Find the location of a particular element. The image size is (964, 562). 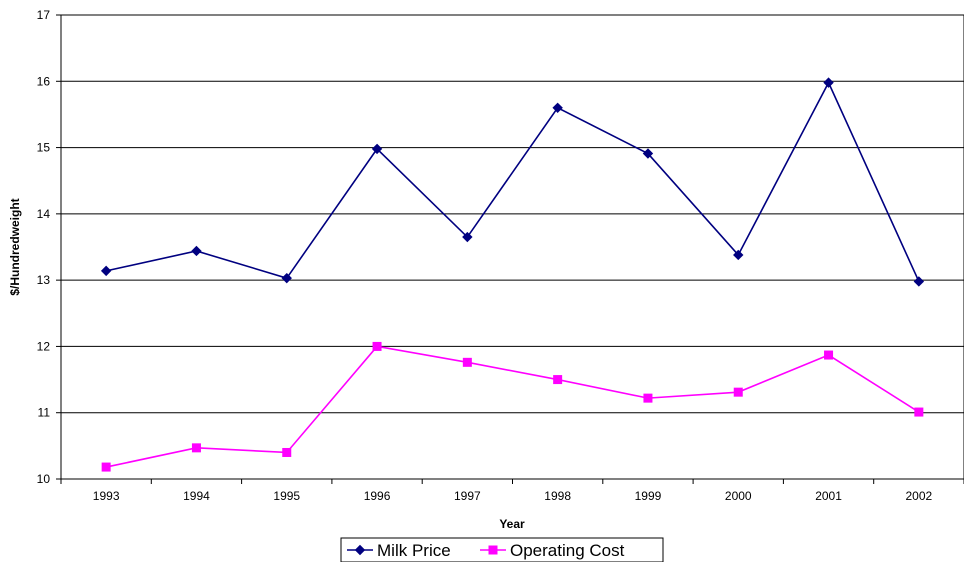

x-tick-label: 1994 is located at coordinates (196, 496).